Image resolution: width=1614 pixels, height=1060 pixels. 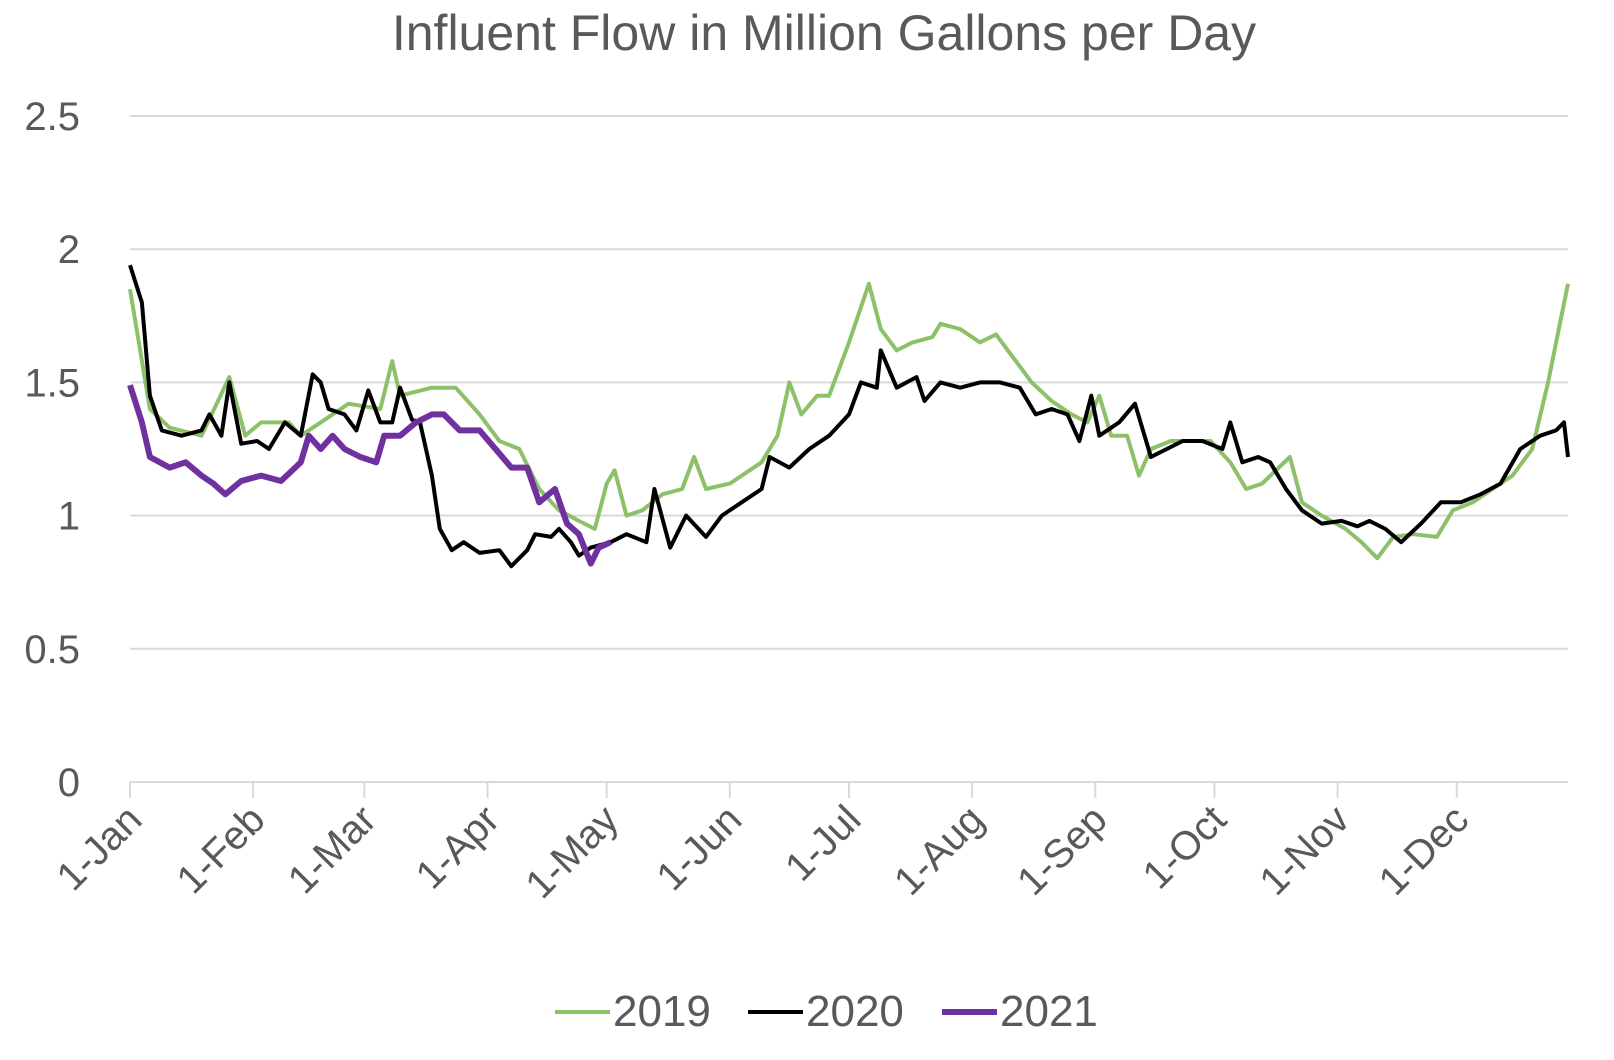 I want to click on x-tick-label: 1-Jan, so click(x=99, y=848).